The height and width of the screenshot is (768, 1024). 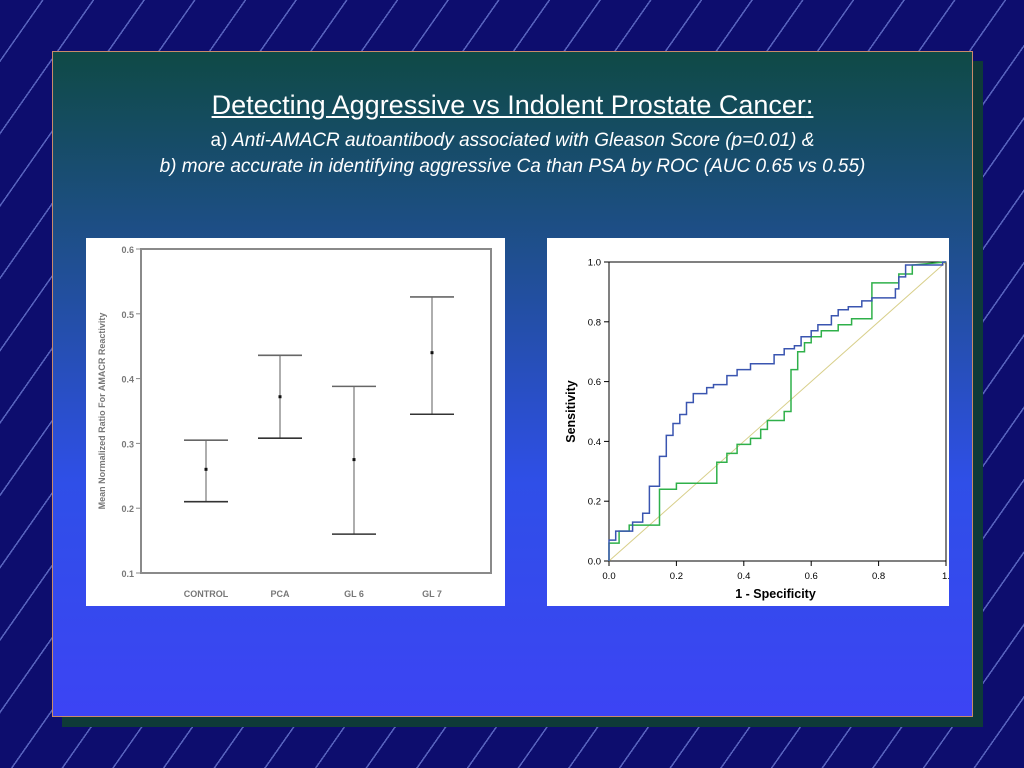 I want to click on y-tick-label: 0.0, so click(x=594, y=562).